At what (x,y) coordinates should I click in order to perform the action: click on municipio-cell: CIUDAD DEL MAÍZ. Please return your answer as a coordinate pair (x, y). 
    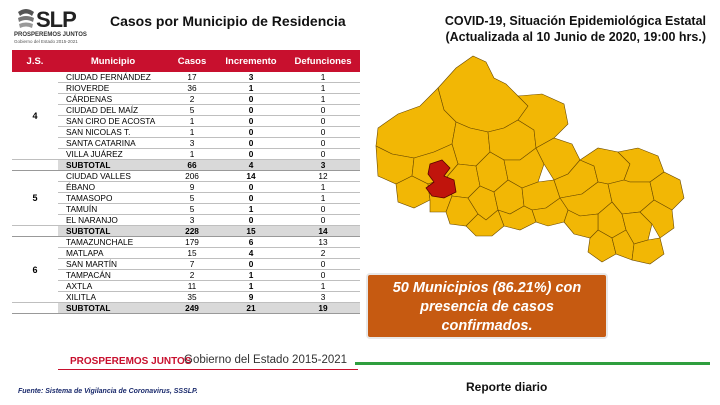
    Looking at the image, I should click on (113, 110).